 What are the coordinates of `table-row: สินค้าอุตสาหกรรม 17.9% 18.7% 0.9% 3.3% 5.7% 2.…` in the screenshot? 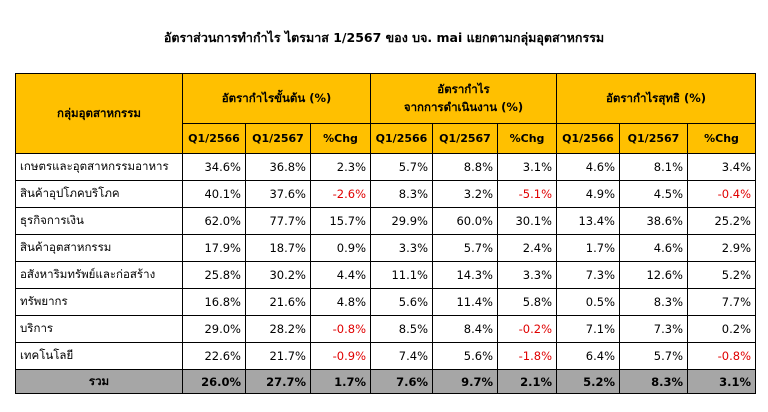 It's located at (385, 248).